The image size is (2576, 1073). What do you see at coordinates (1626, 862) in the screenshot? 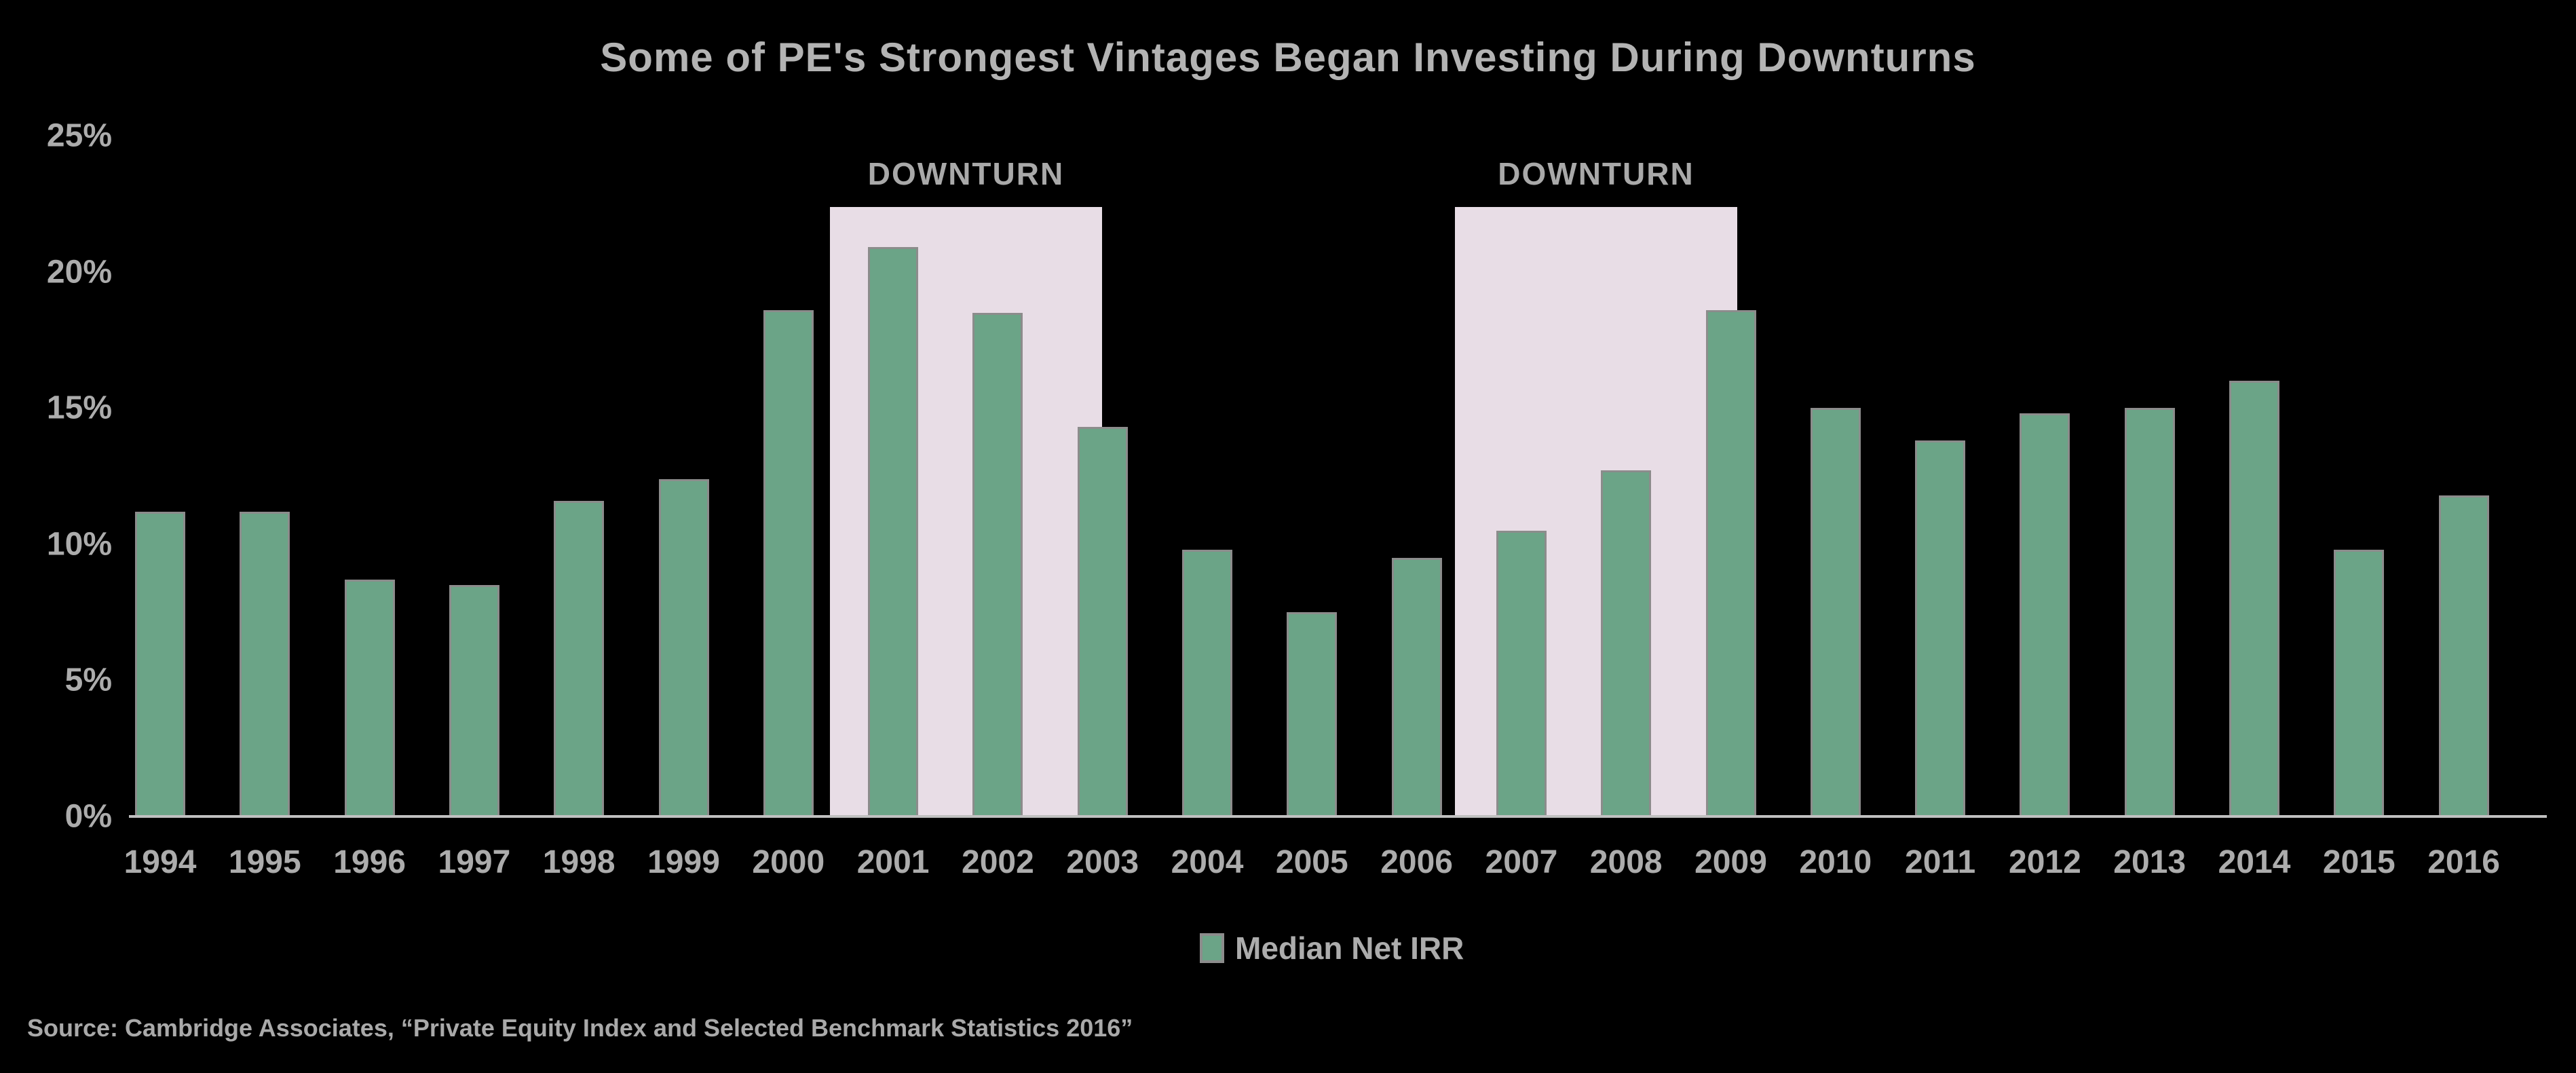
I see `x-axis-tick-label: 2008` at bounding box center [1626, 862].